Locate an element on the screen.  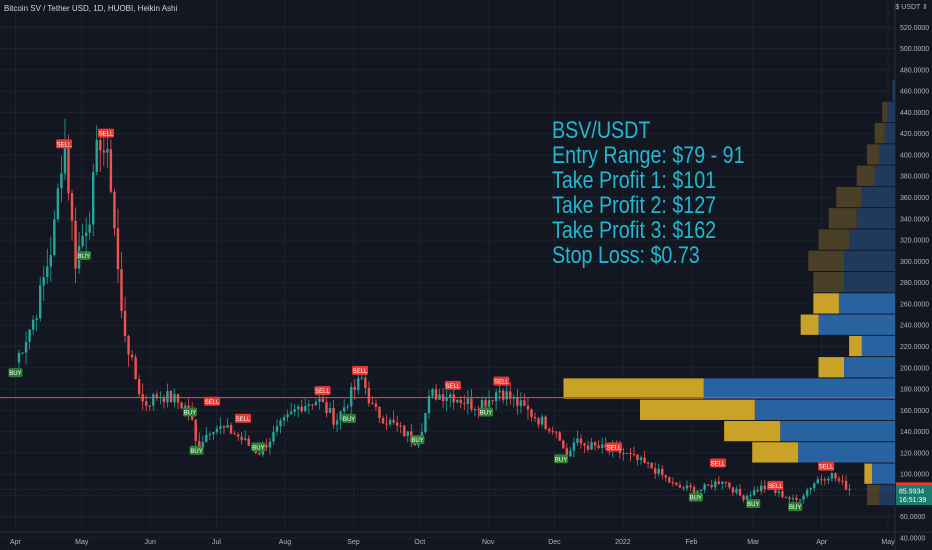
x-tick-label: Nov is located at coordinates (488, 542).